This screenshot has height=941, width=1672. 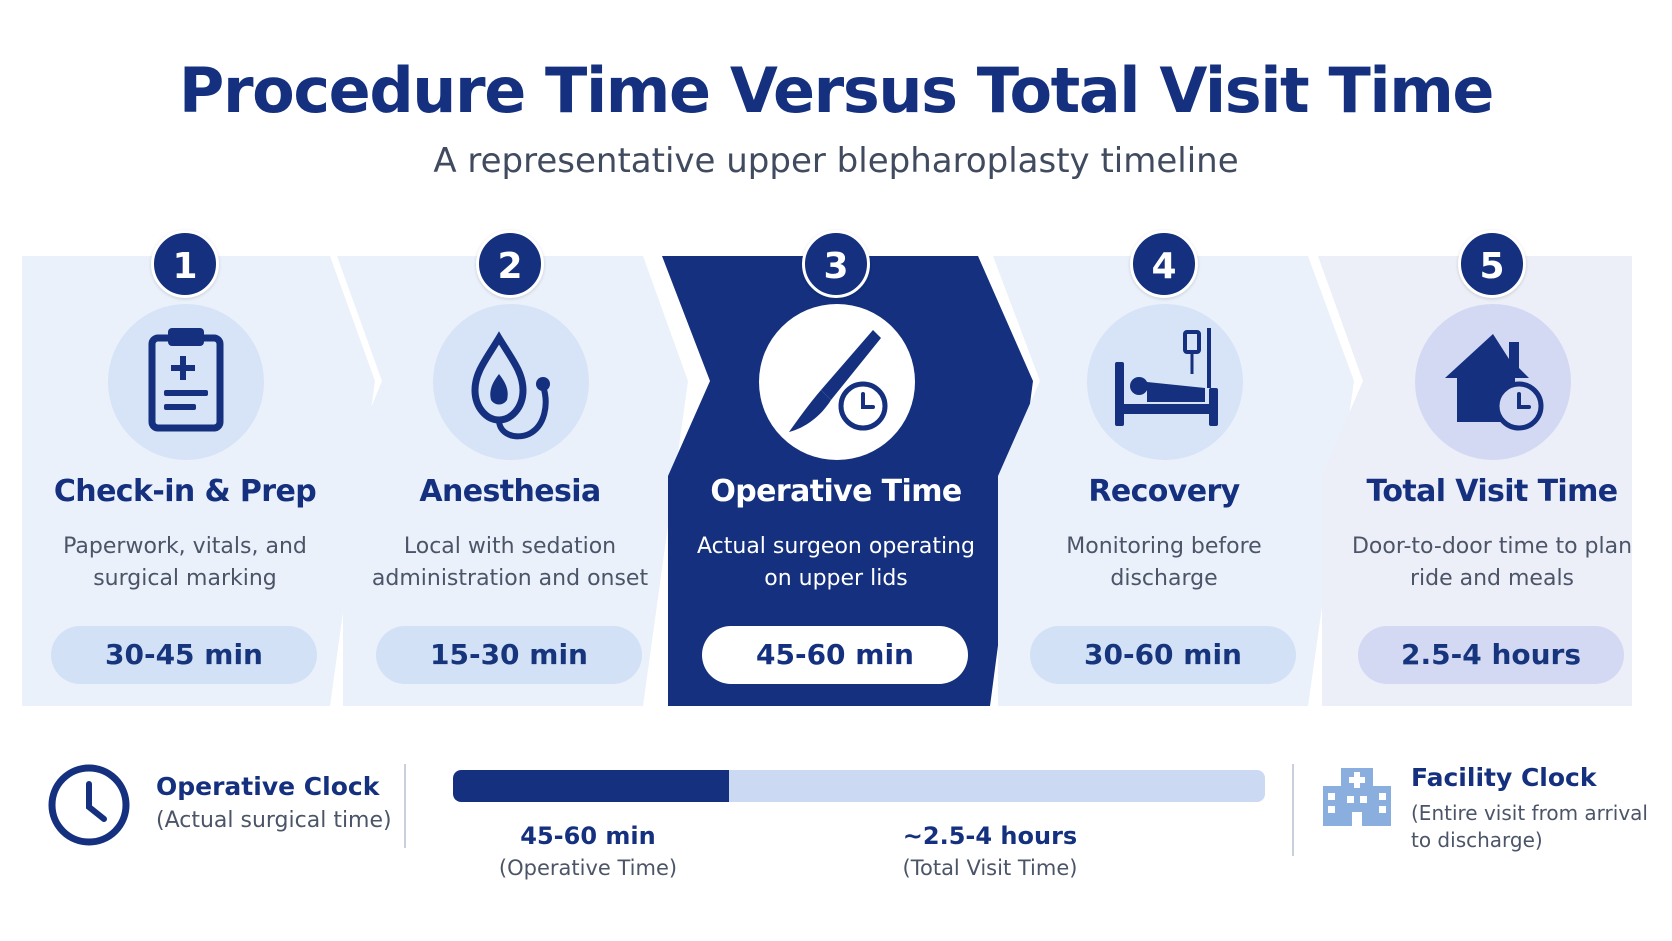 I want to click on step-description: Monitoring before discharge, so click(x=1164, y=562).